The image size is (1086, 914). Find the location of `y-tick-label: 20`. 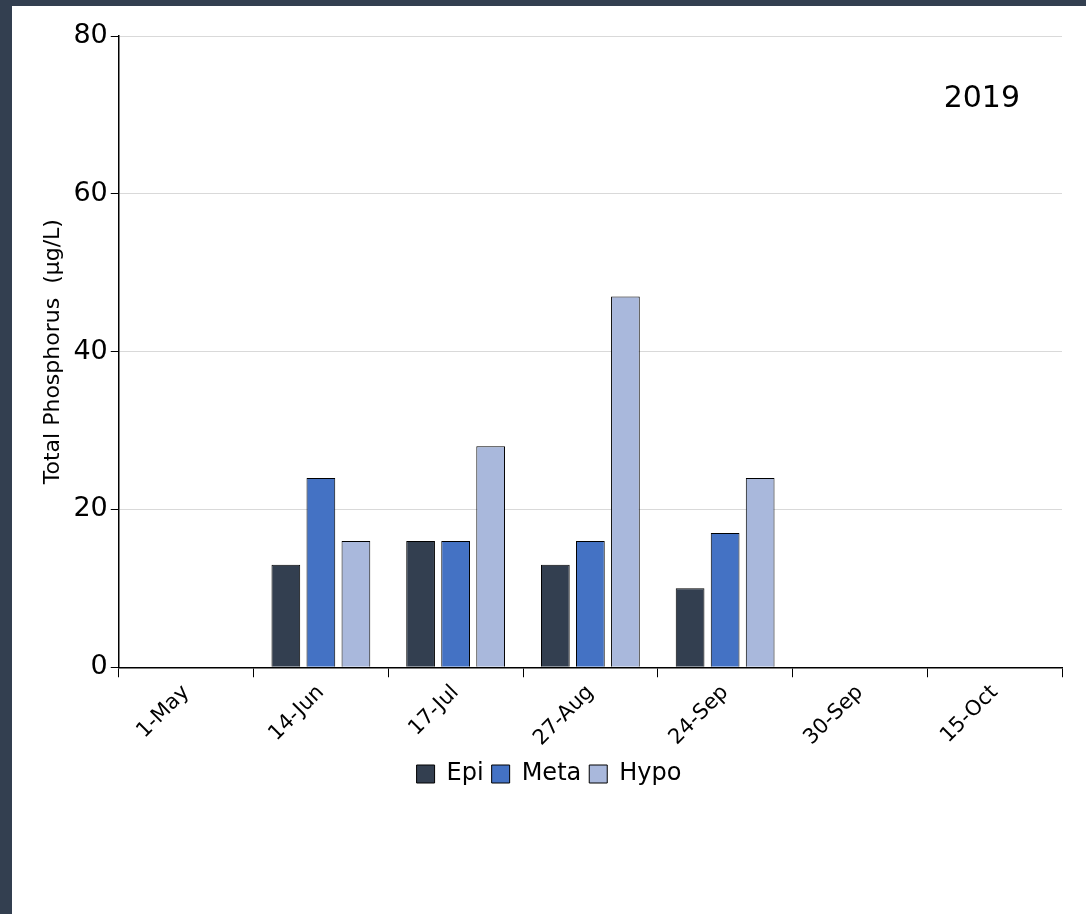

y-tick-label: 20 is located at coordinates (90, 507).